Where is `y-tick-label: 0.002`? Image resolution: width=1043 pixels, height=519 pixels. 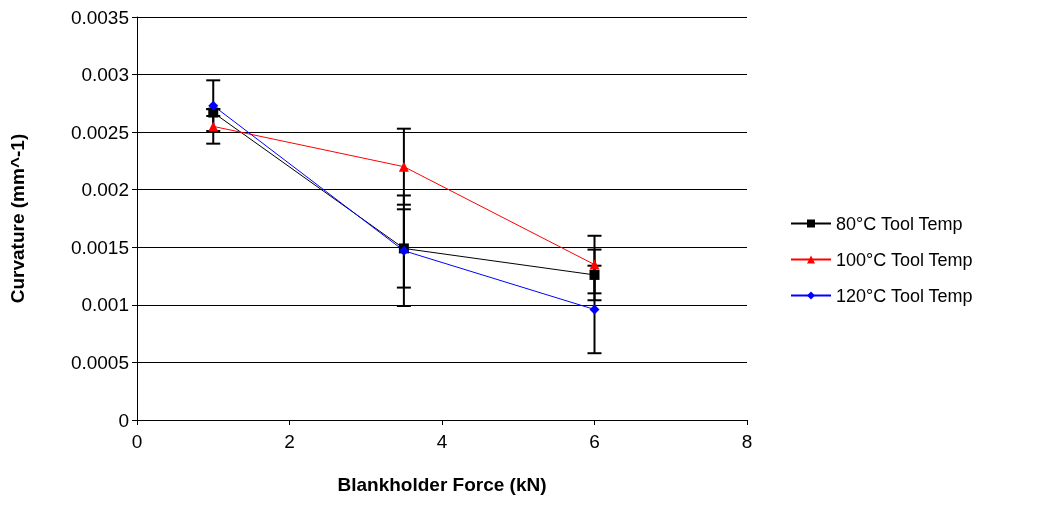 y-tick-label: 0.002 is located at coordinates (105, 190).